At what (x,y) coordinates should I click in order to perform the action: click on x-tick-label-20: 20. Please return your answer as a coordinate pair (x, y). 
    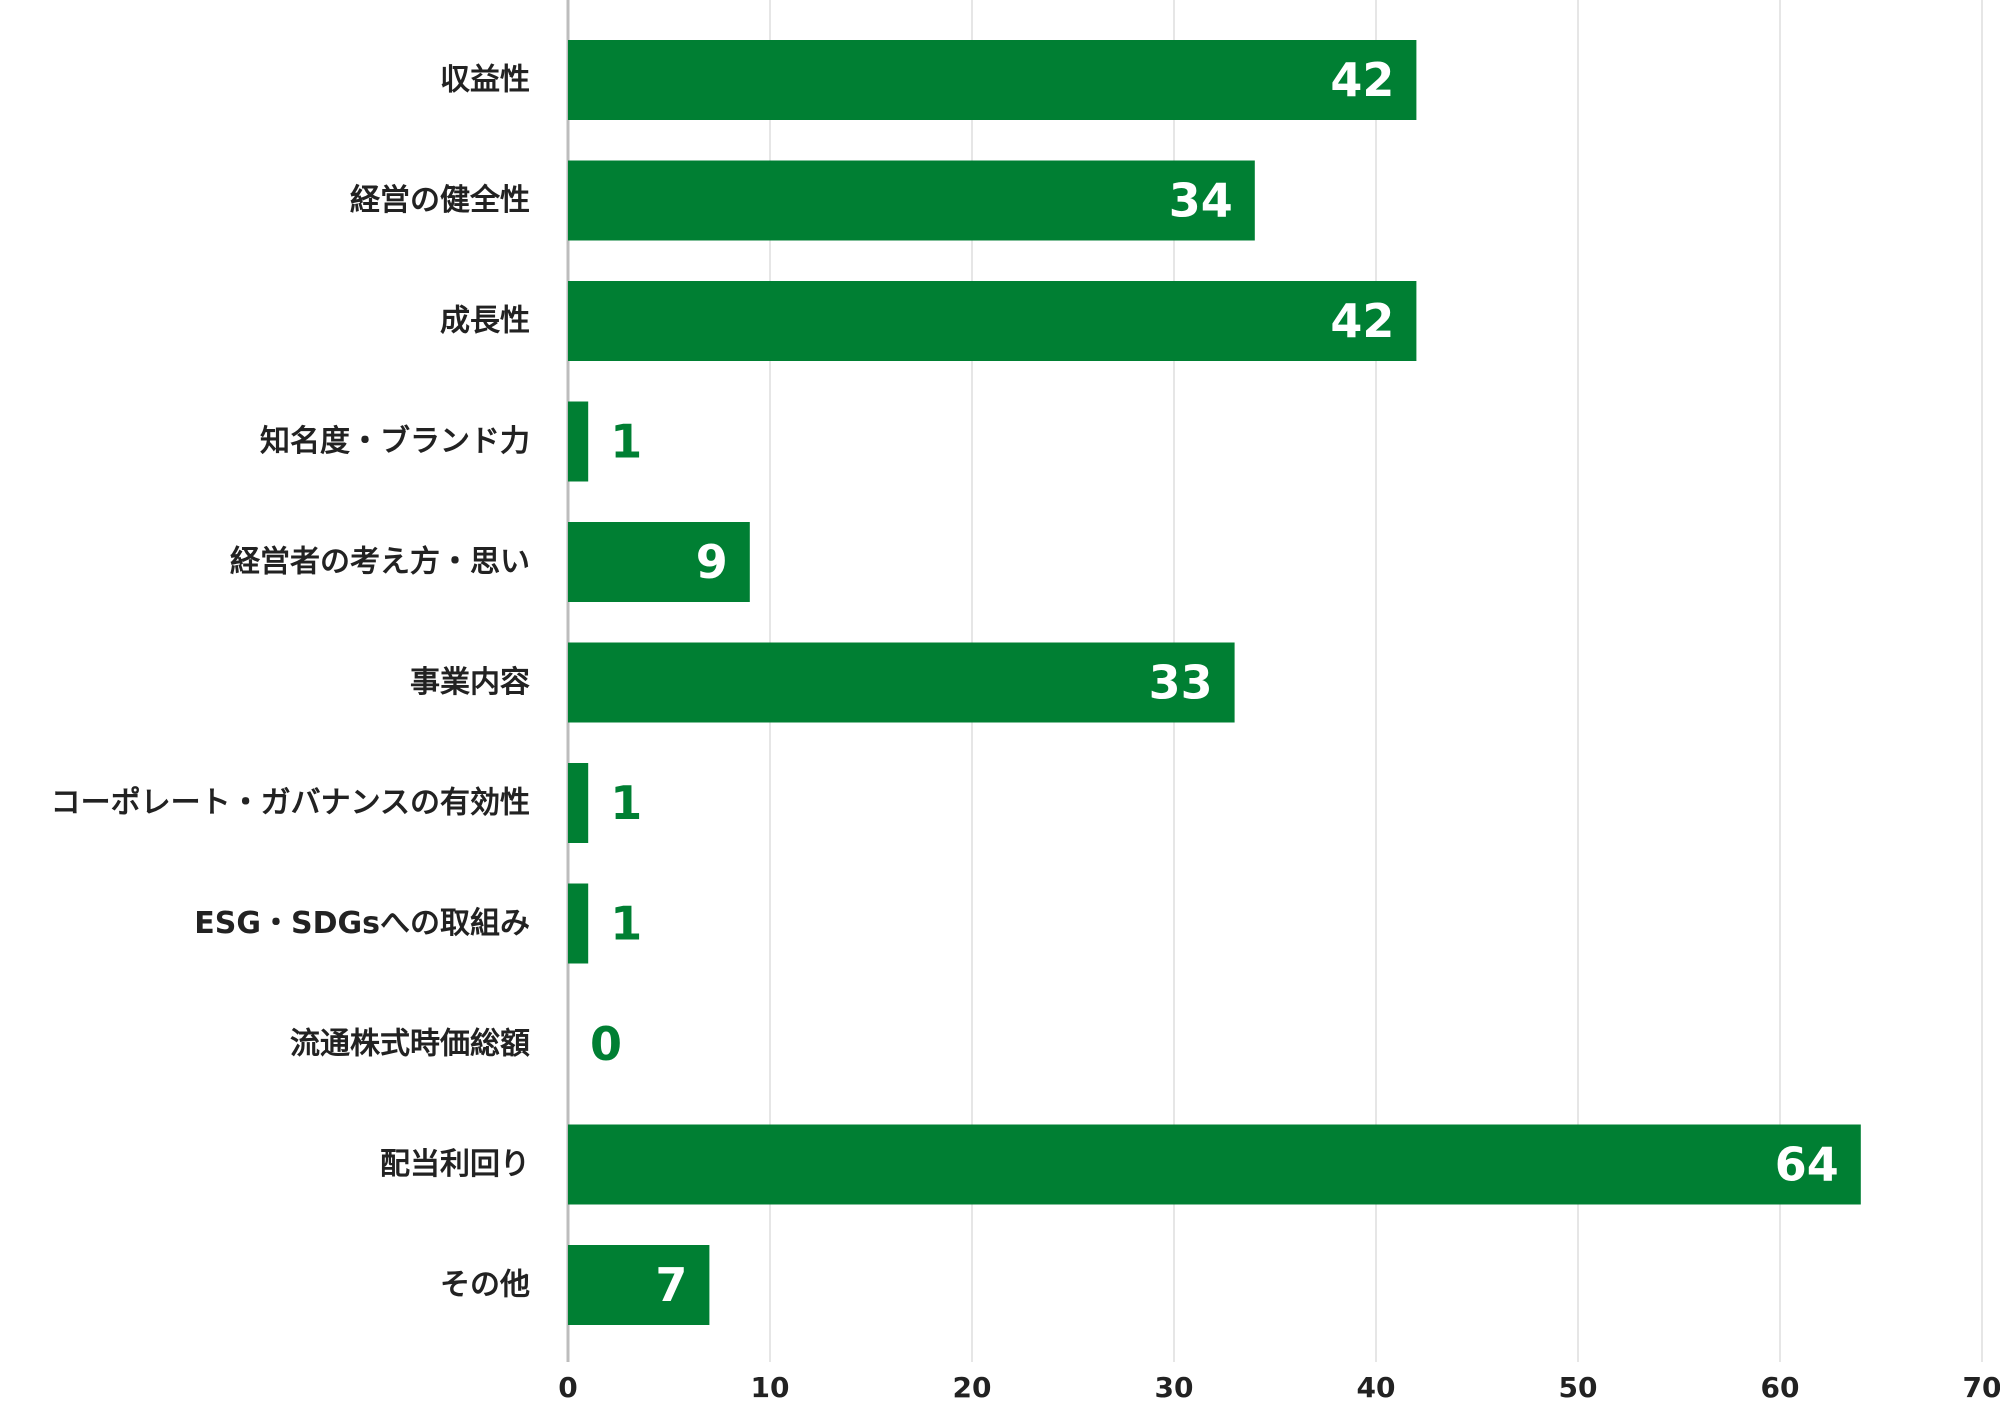
    Looking at the image, I should click on (972, 1386).